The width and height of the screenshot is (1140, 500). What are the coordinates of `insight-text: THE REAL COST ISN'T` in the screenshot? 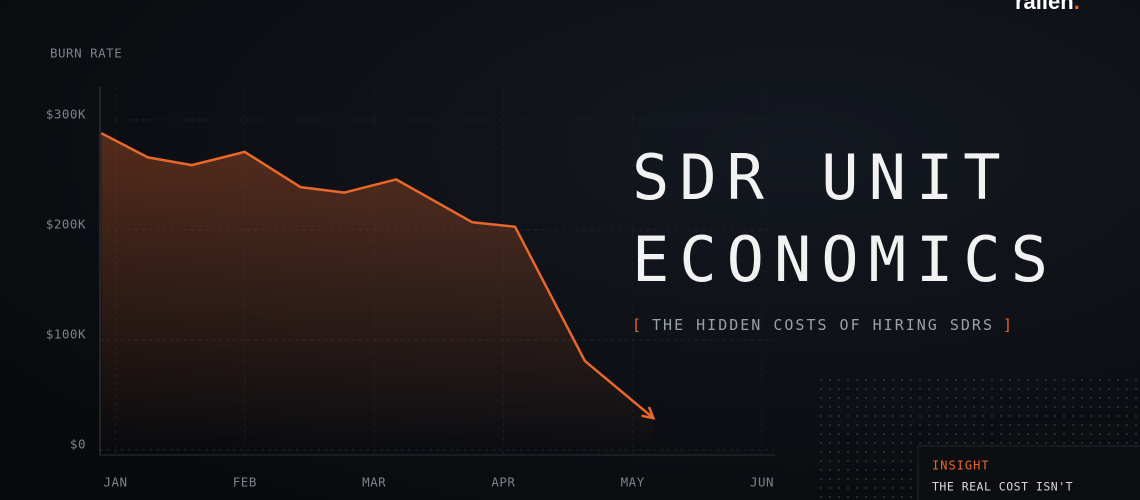 It's located at (1002, 487).